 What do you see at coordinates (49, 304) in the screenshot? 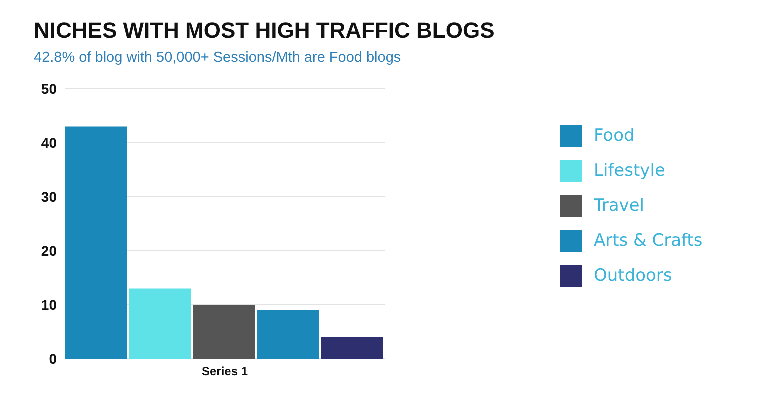
I see `y-tick-label: 10` at bounding box center [49, 304].